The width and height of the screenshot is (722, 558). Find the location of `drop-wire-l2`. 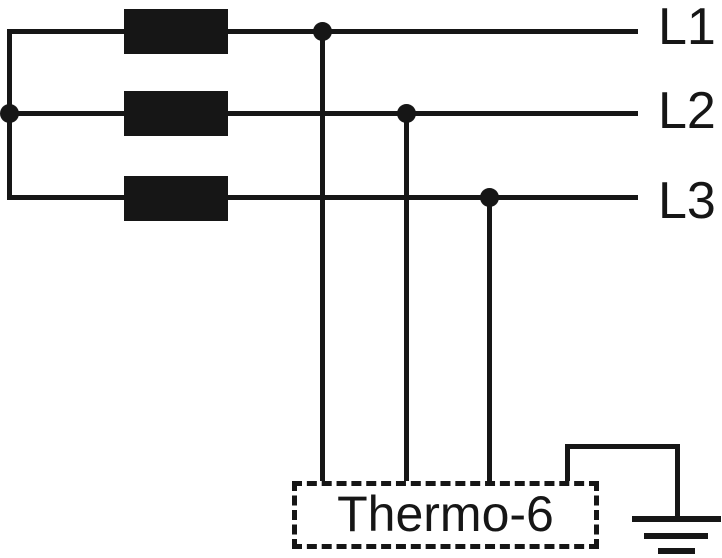

drop-wire-l2 is located at coordinates (406, 296).